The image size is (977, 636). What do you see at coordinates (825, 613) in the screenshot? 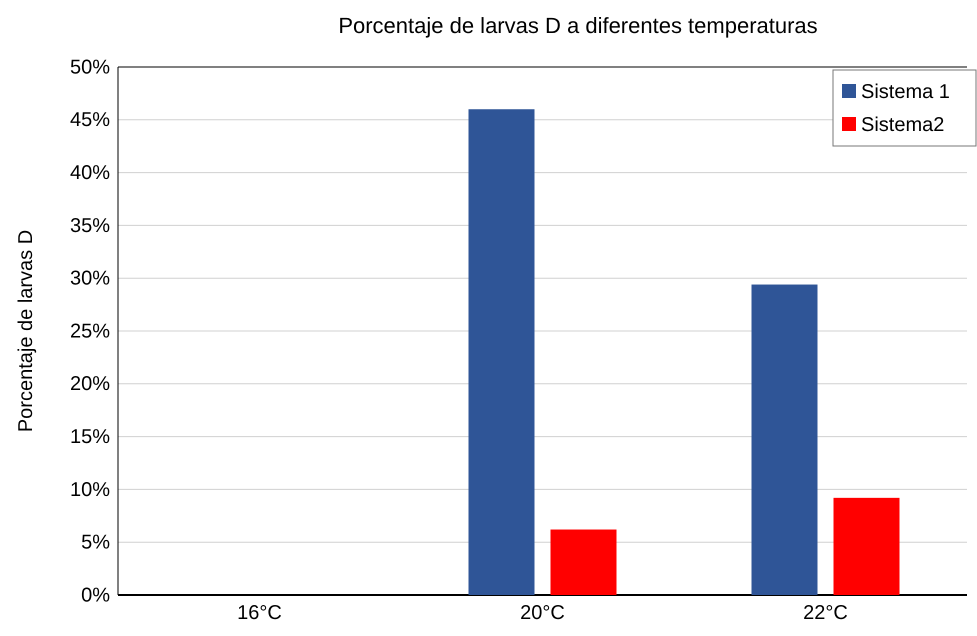
I see `x-tick-label: 22°C` at bounding box center [825, 613].